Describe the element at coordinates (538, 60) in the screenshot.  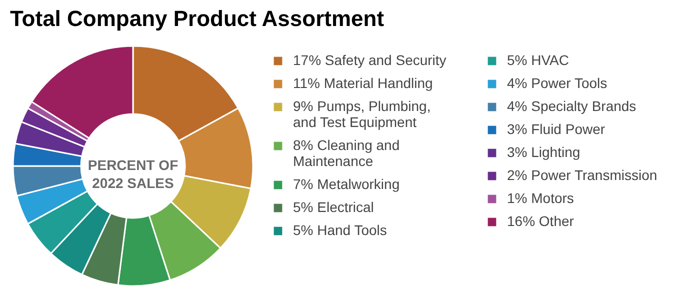
I see `legend-label: 5% HVAC` at that location.